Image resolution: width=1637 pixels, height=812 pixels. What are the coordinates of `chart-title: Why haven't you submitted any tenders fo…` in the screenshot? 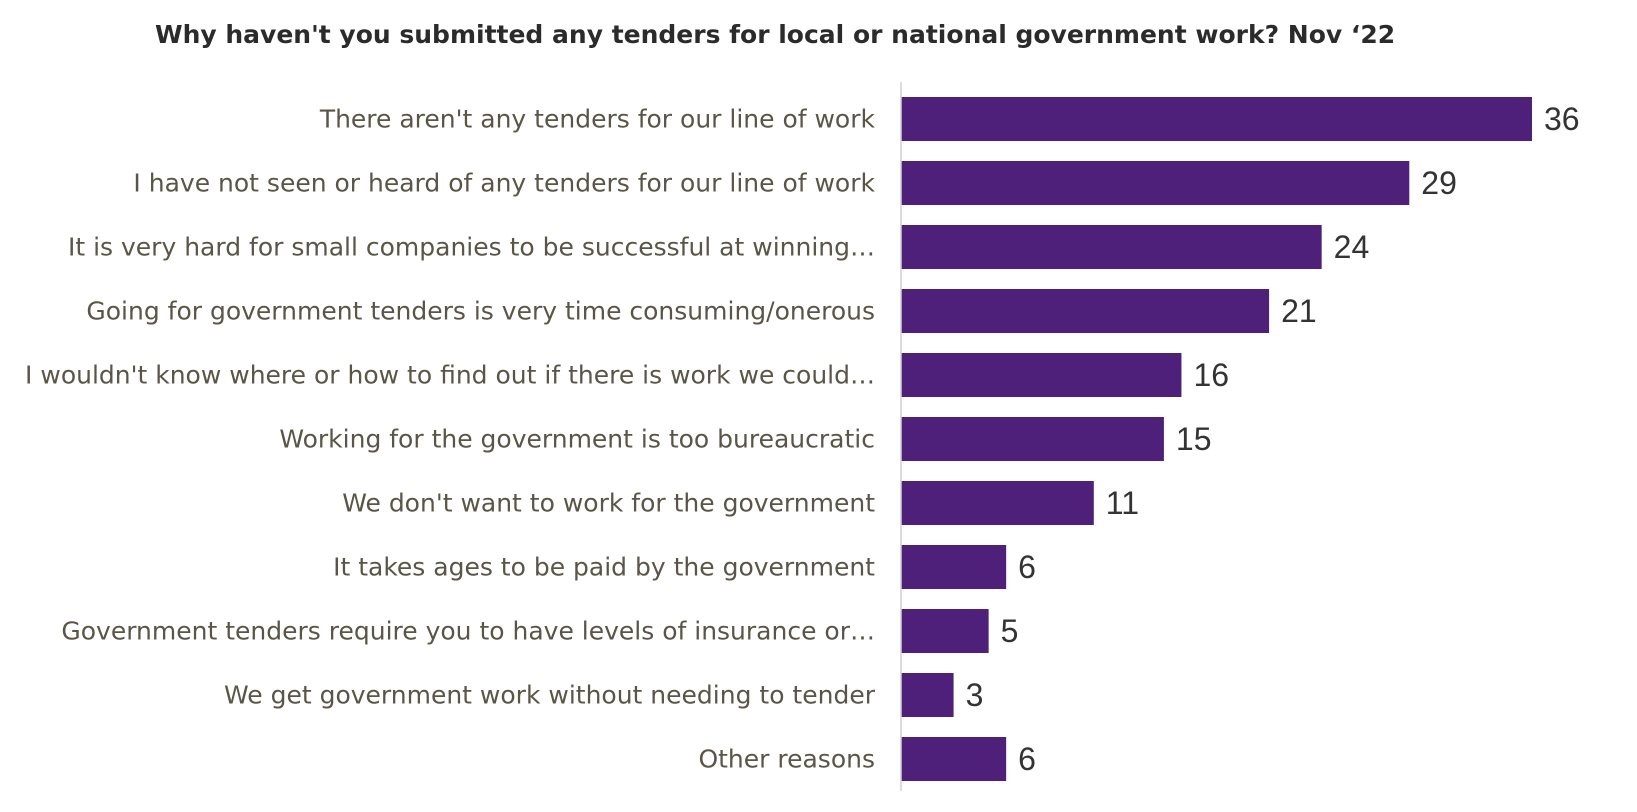 It's located at (775, 34).